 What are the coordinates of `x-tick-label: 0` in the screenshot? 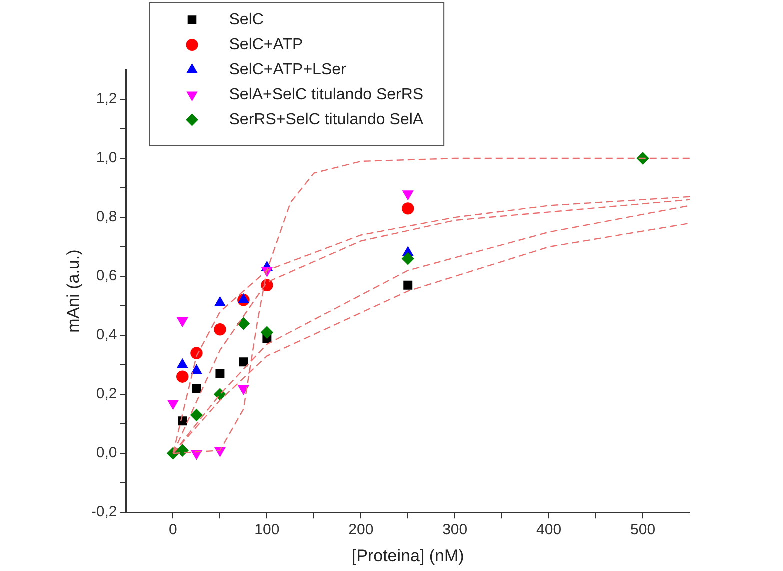 It's located at (173, 530).